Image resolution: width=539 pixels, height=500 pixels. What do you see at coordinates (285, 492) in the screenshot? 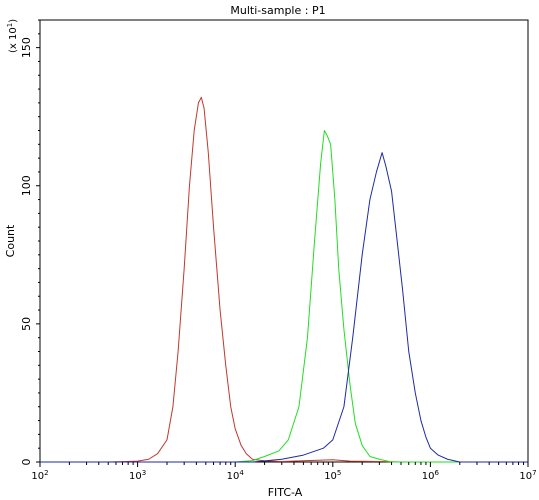
I see `x-axis-label: FITC-A` at bounding box center [285, 492].